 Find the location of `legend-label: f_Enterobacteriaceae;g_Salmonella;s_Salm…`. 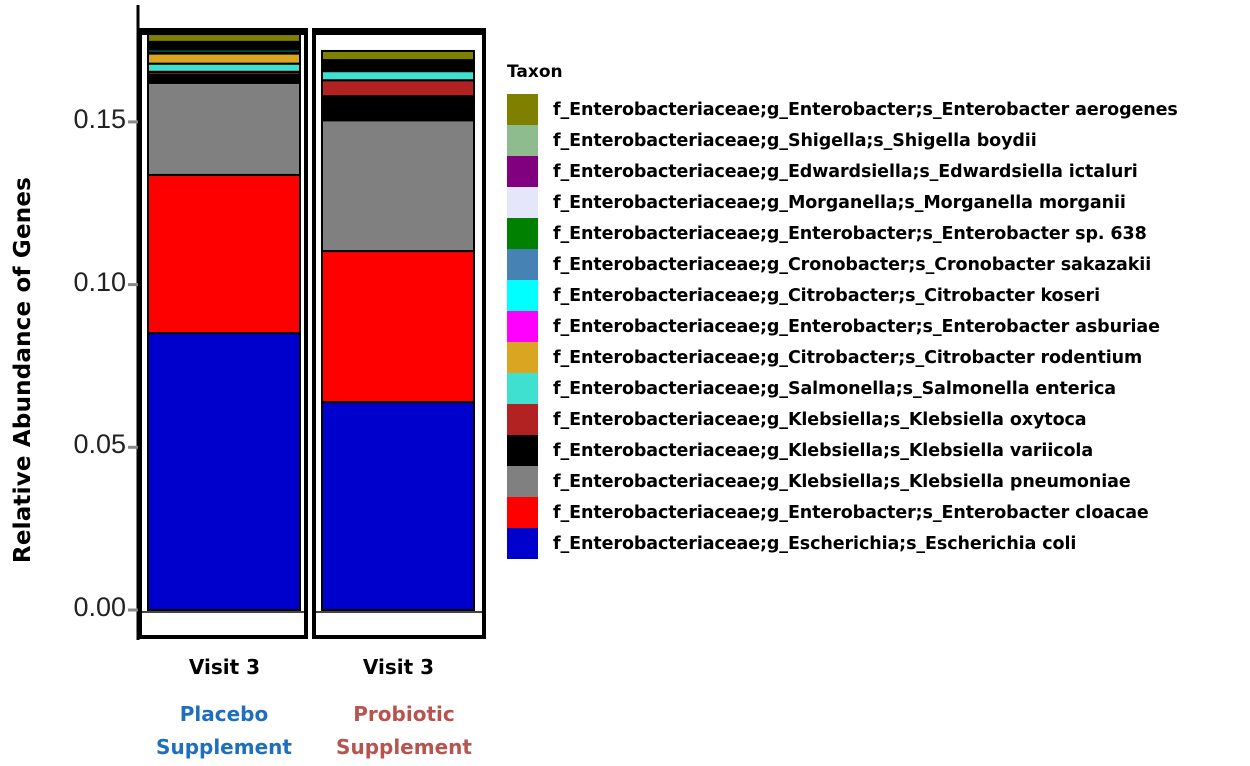

legend-label: f_Enterobacteriaceae;g_Salmonella;s_Salm… is located at coordinates (834, 388).